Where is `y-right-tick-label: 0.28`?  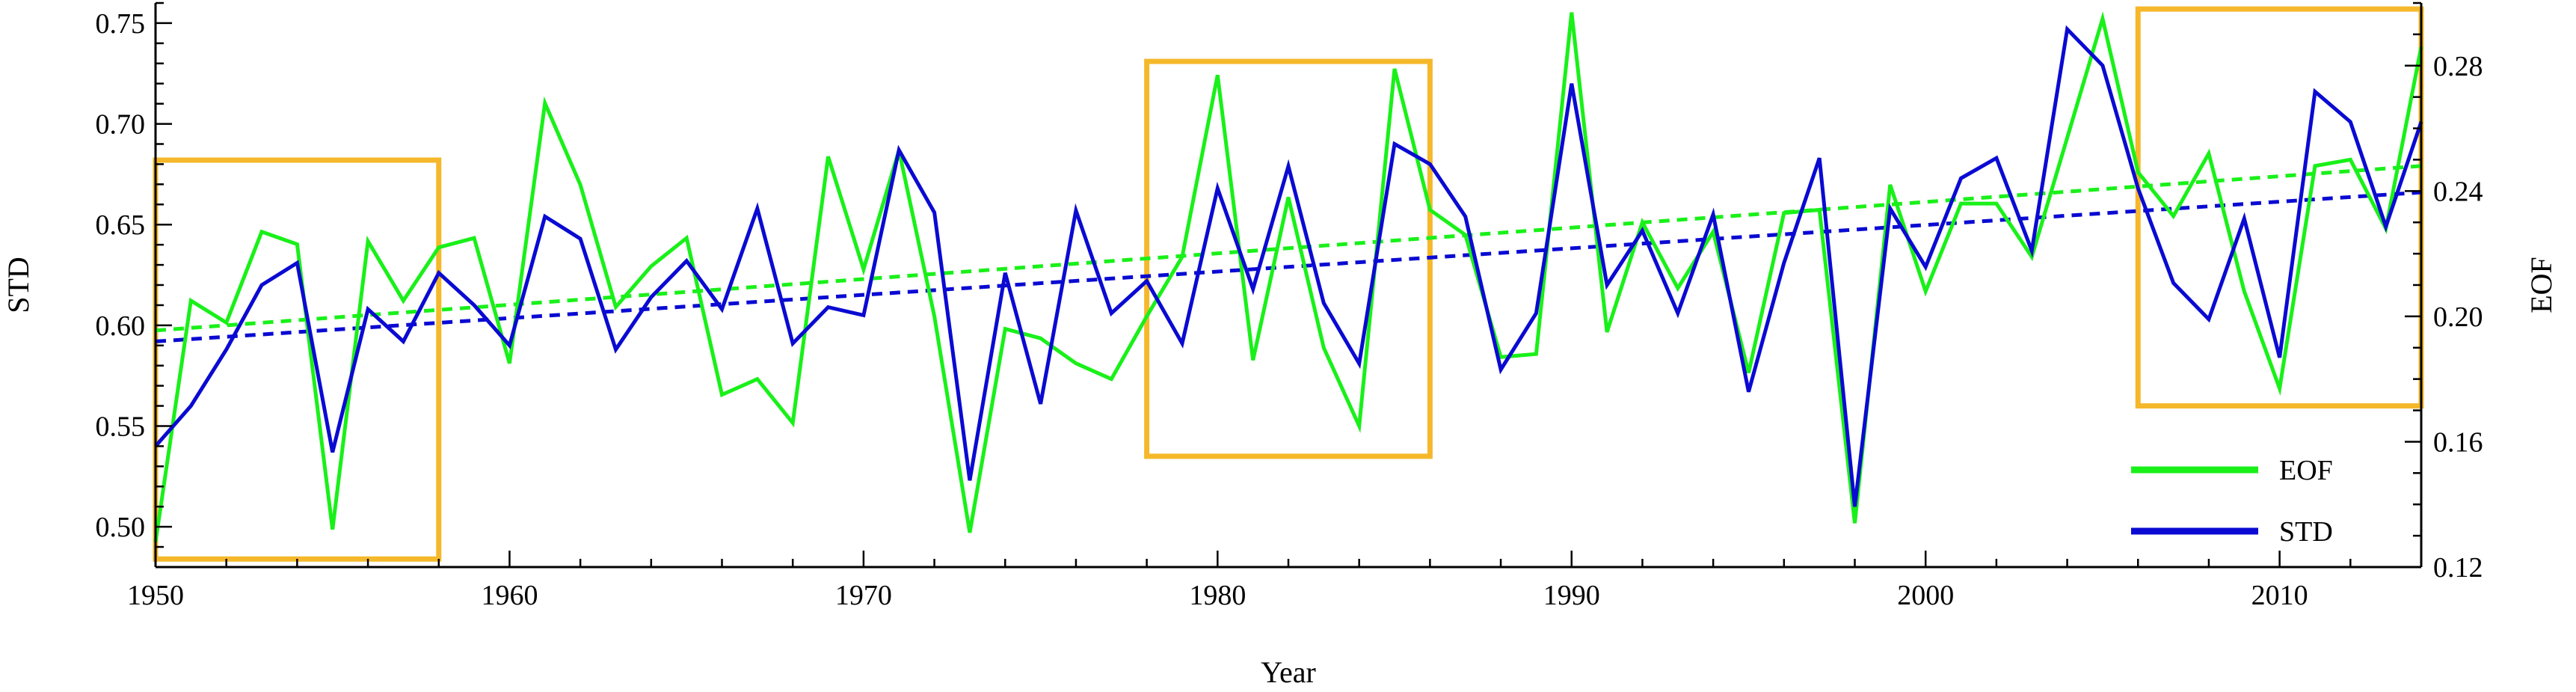
y-right-tick-label: 0.28 is located at coordinates (2458, 66).